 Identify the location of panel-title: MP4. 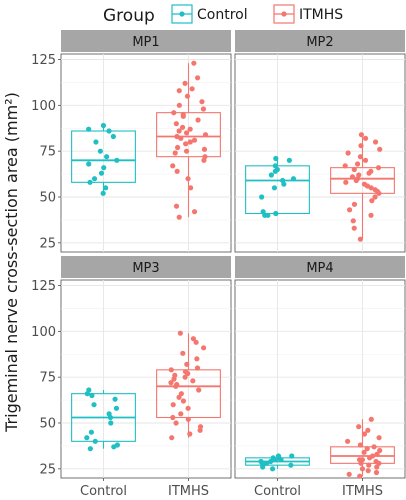
(319, 268).